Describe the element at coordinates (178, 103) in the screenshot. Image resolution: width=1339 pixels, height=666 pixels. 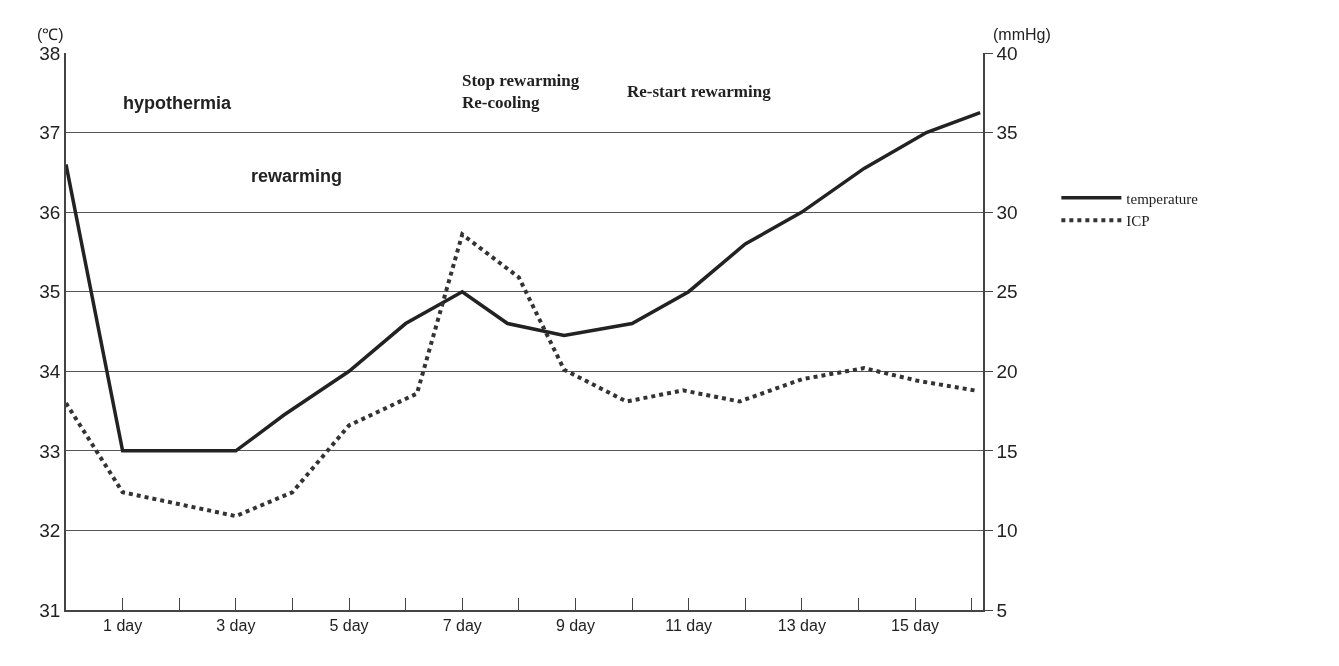
I see `annotation: hypothermia` at that location.